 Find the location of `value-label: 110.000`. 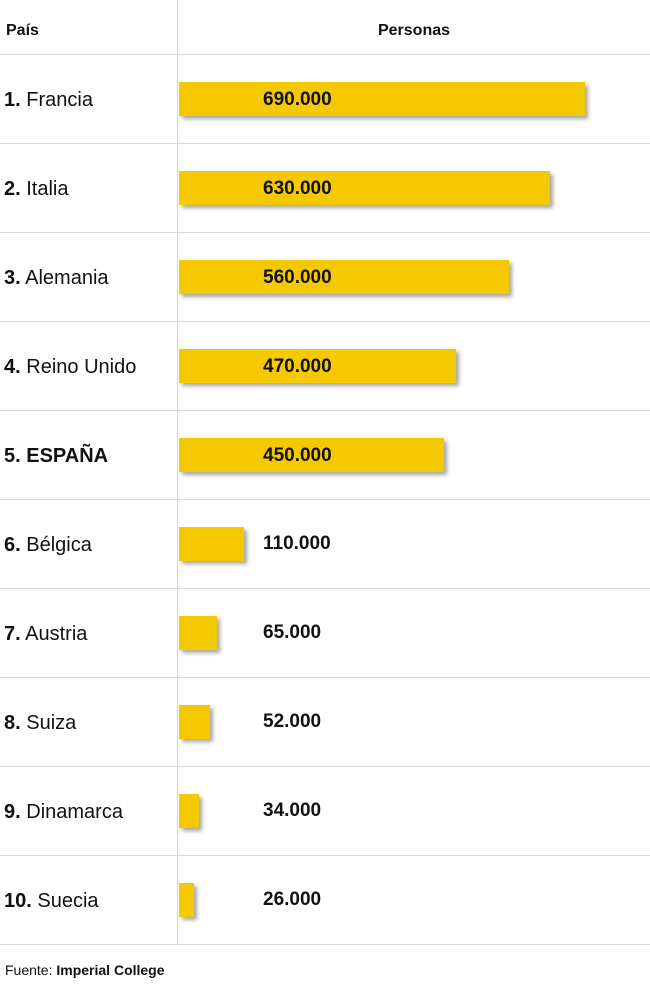

value-label: 110.000 is located at coordinates (297, 543).